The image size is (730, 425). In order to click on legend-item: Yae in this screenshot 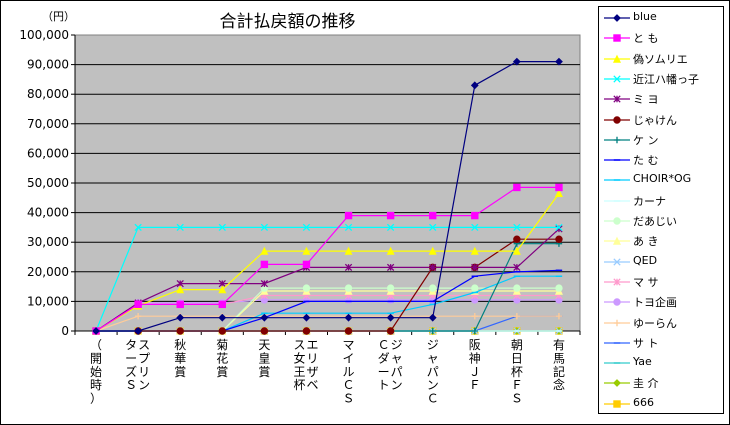, I will do `click(661, 362)`.